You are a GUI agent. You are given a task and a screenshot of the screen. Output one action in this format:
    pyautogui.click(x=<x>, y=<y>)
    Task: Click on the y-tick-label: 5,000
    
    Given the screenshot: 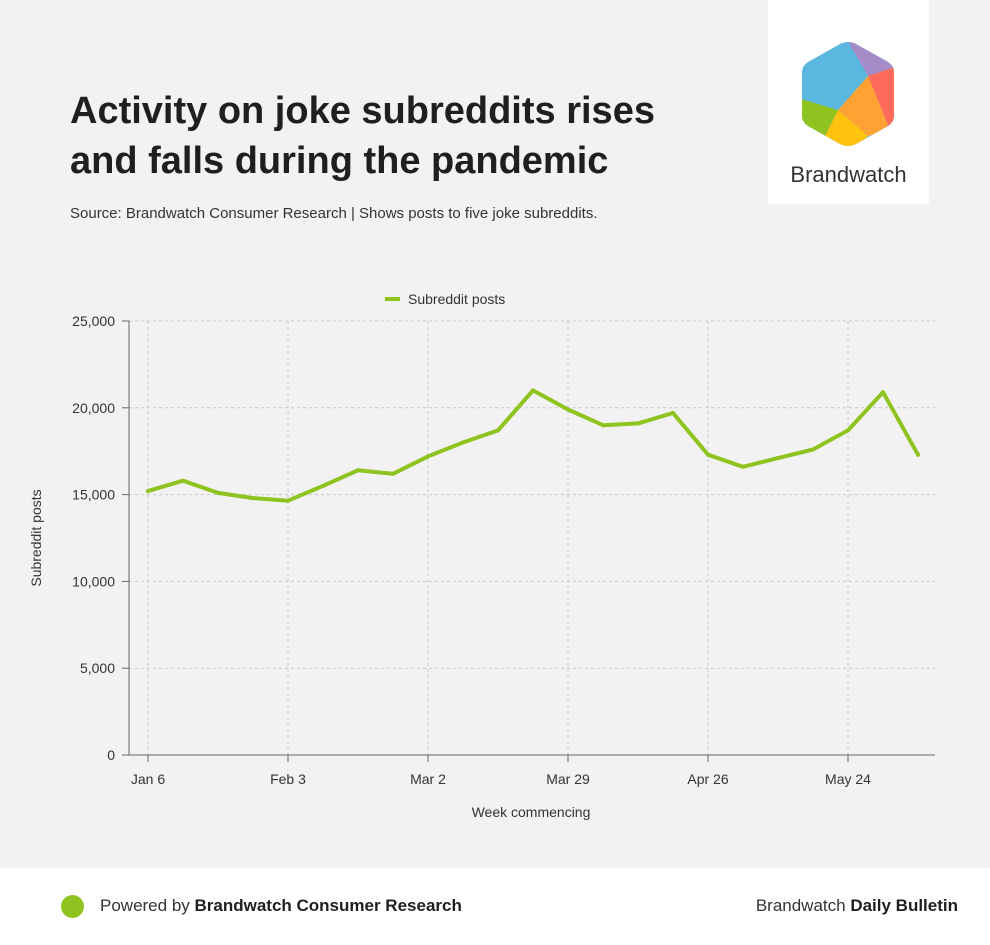 What is the action you would take?
    pyautogui.click(x=97, y=668)
    